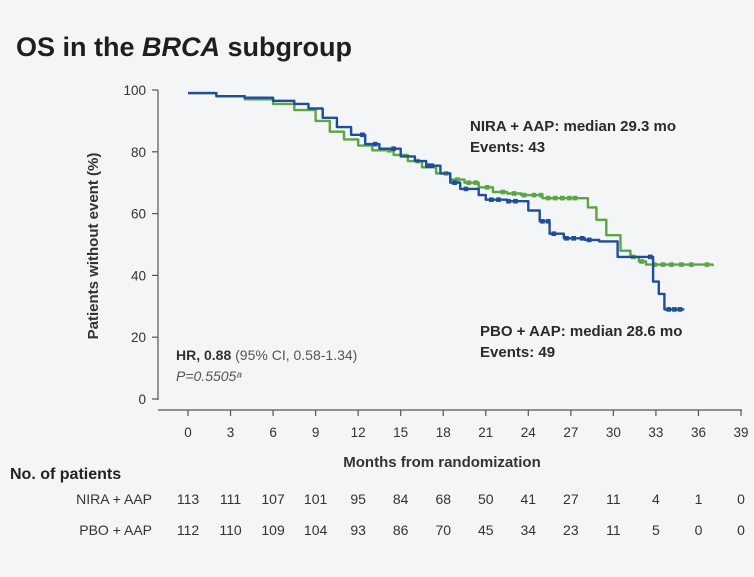 The width and height of the screenshot is (754, 577). What do you see at coordinates (188, 530) in the screenshot?
I see `risk-cell: 112` at bounding box center [188, 530].